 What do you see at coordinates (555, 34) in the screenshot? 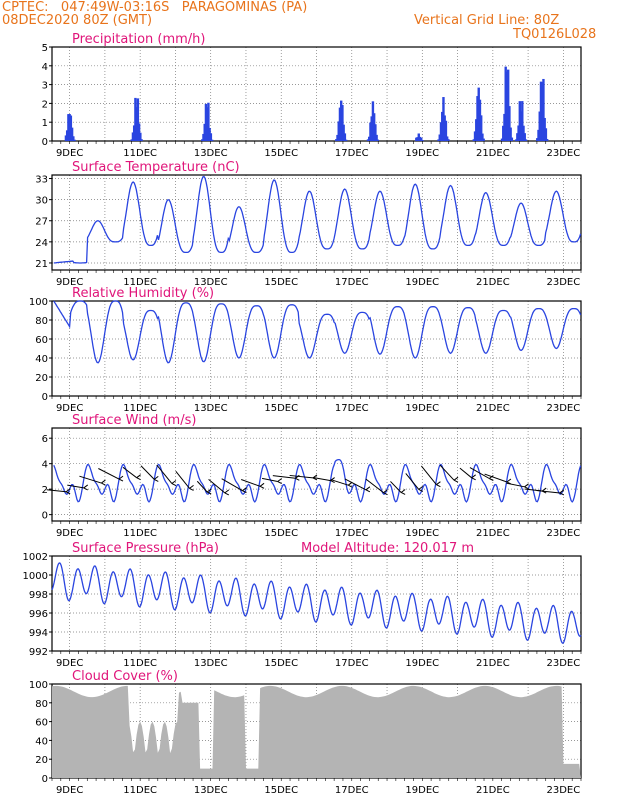
I see `model-code: TQ0126L028` at bounding box center [555, 34].